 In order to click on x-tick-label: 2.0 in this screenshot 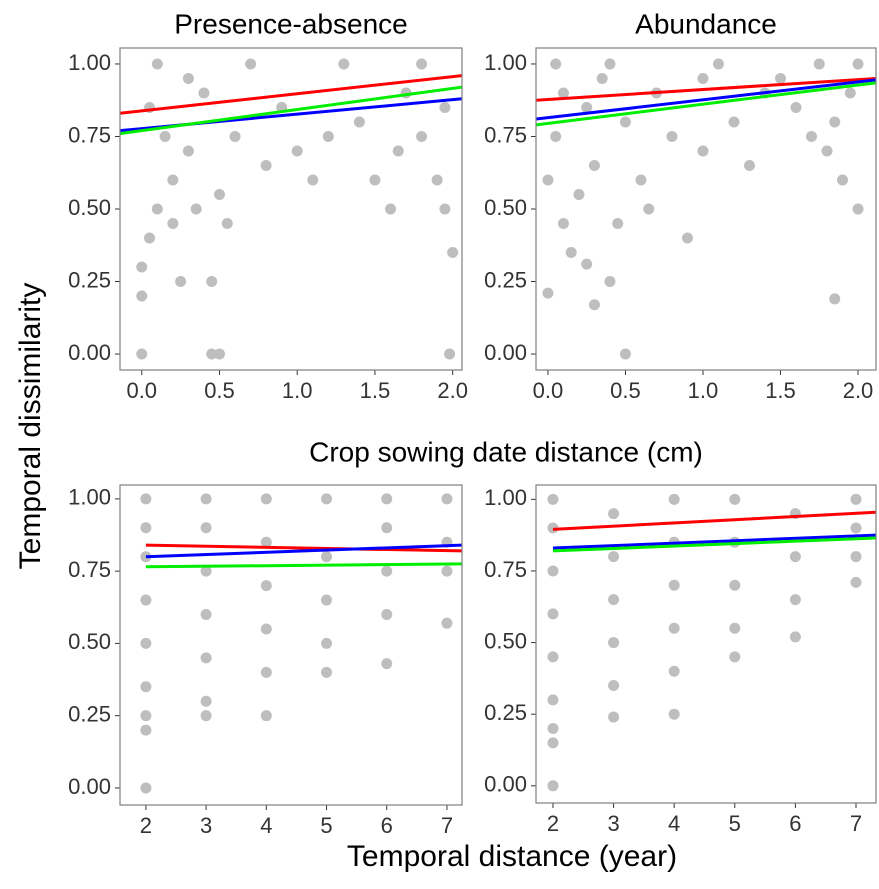, I will do `click(858, 390)`.